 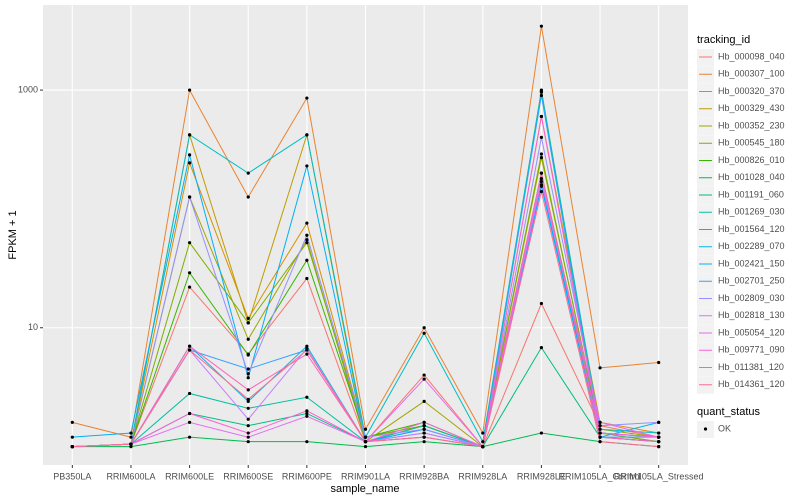 I want to click on x-tick-label: RRIM928LE, so click(x=541, y=476).